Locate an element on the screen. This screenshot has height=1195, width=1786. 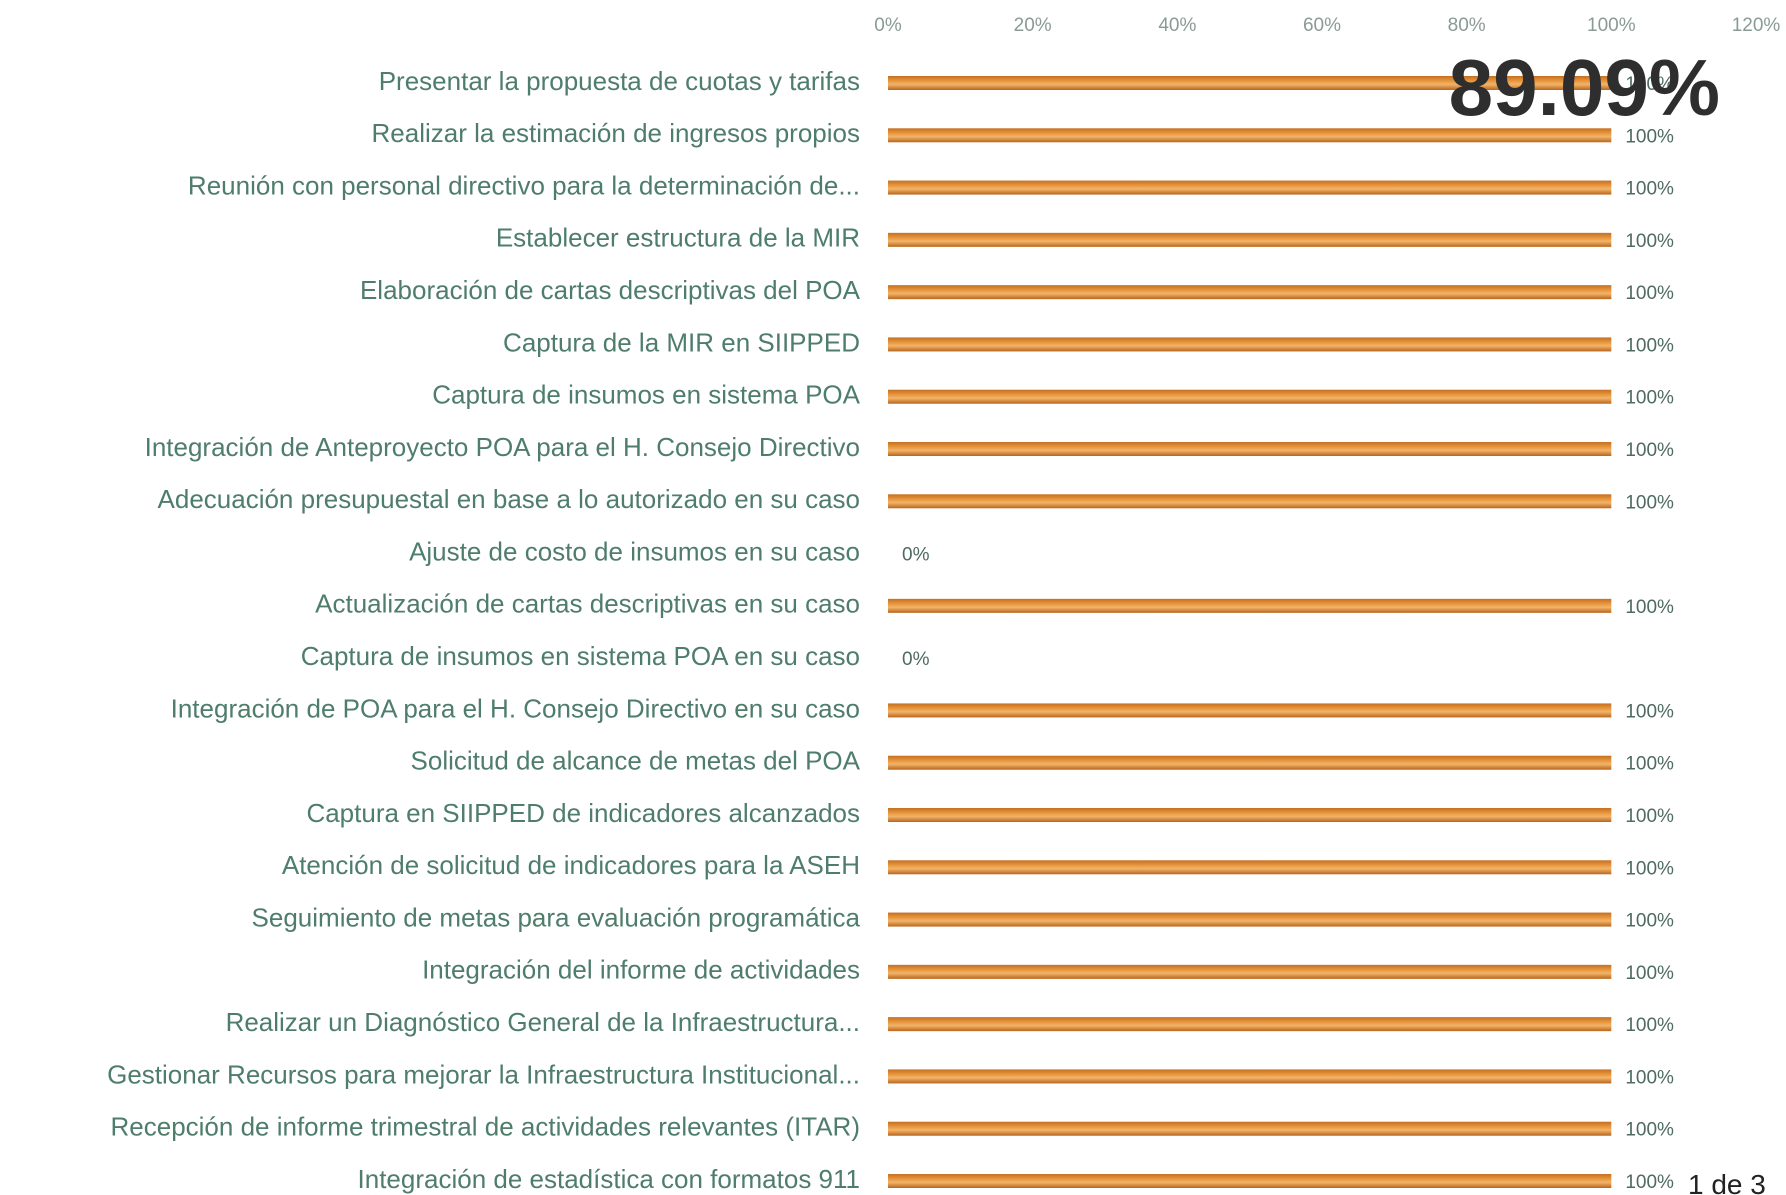
page-number: 1 de 3 is located at coordinates (1727, 1182).